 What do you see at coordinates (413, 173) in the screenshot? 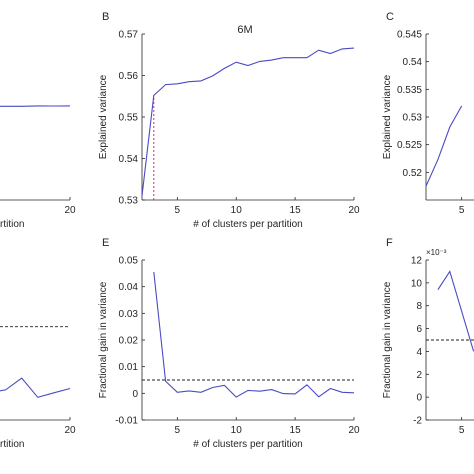
I see `panel-c-ytick-label: 0.52` at bounding box center [413, 173].